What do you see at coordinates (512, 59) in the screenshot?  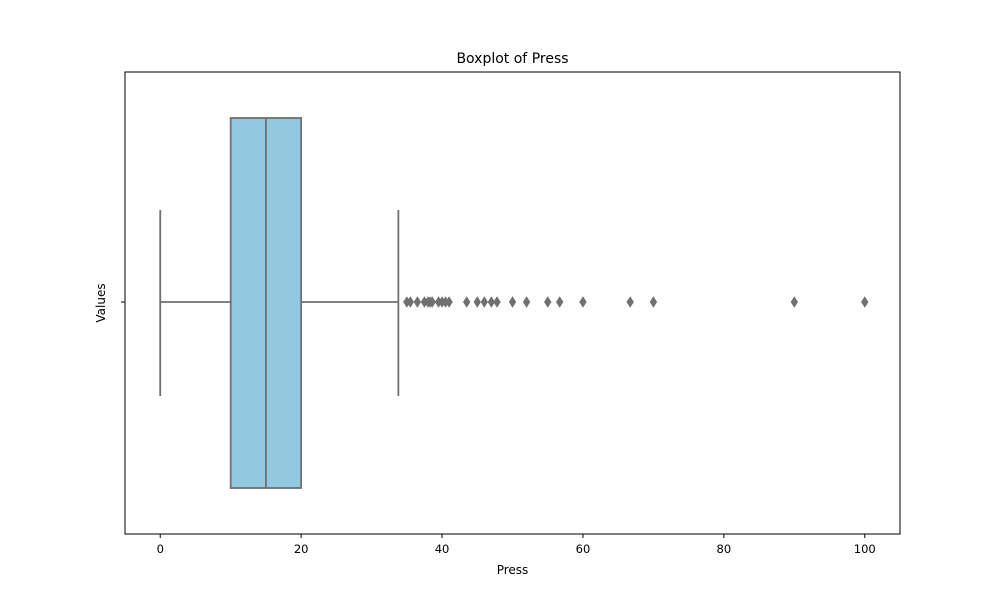 I see `chart-title: Boxplot of Press` at bounding box center [512, 59].